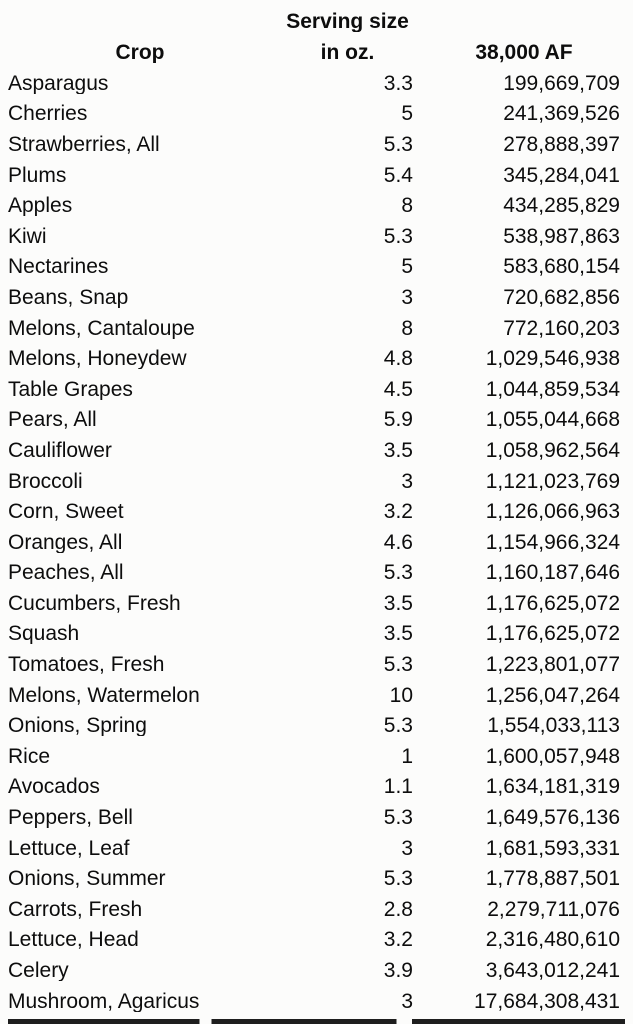 This screenshot has height=1024, width=633. I want to click on table-row: Oranges, All 4.6 1,154,966,324, so click(316, 542).